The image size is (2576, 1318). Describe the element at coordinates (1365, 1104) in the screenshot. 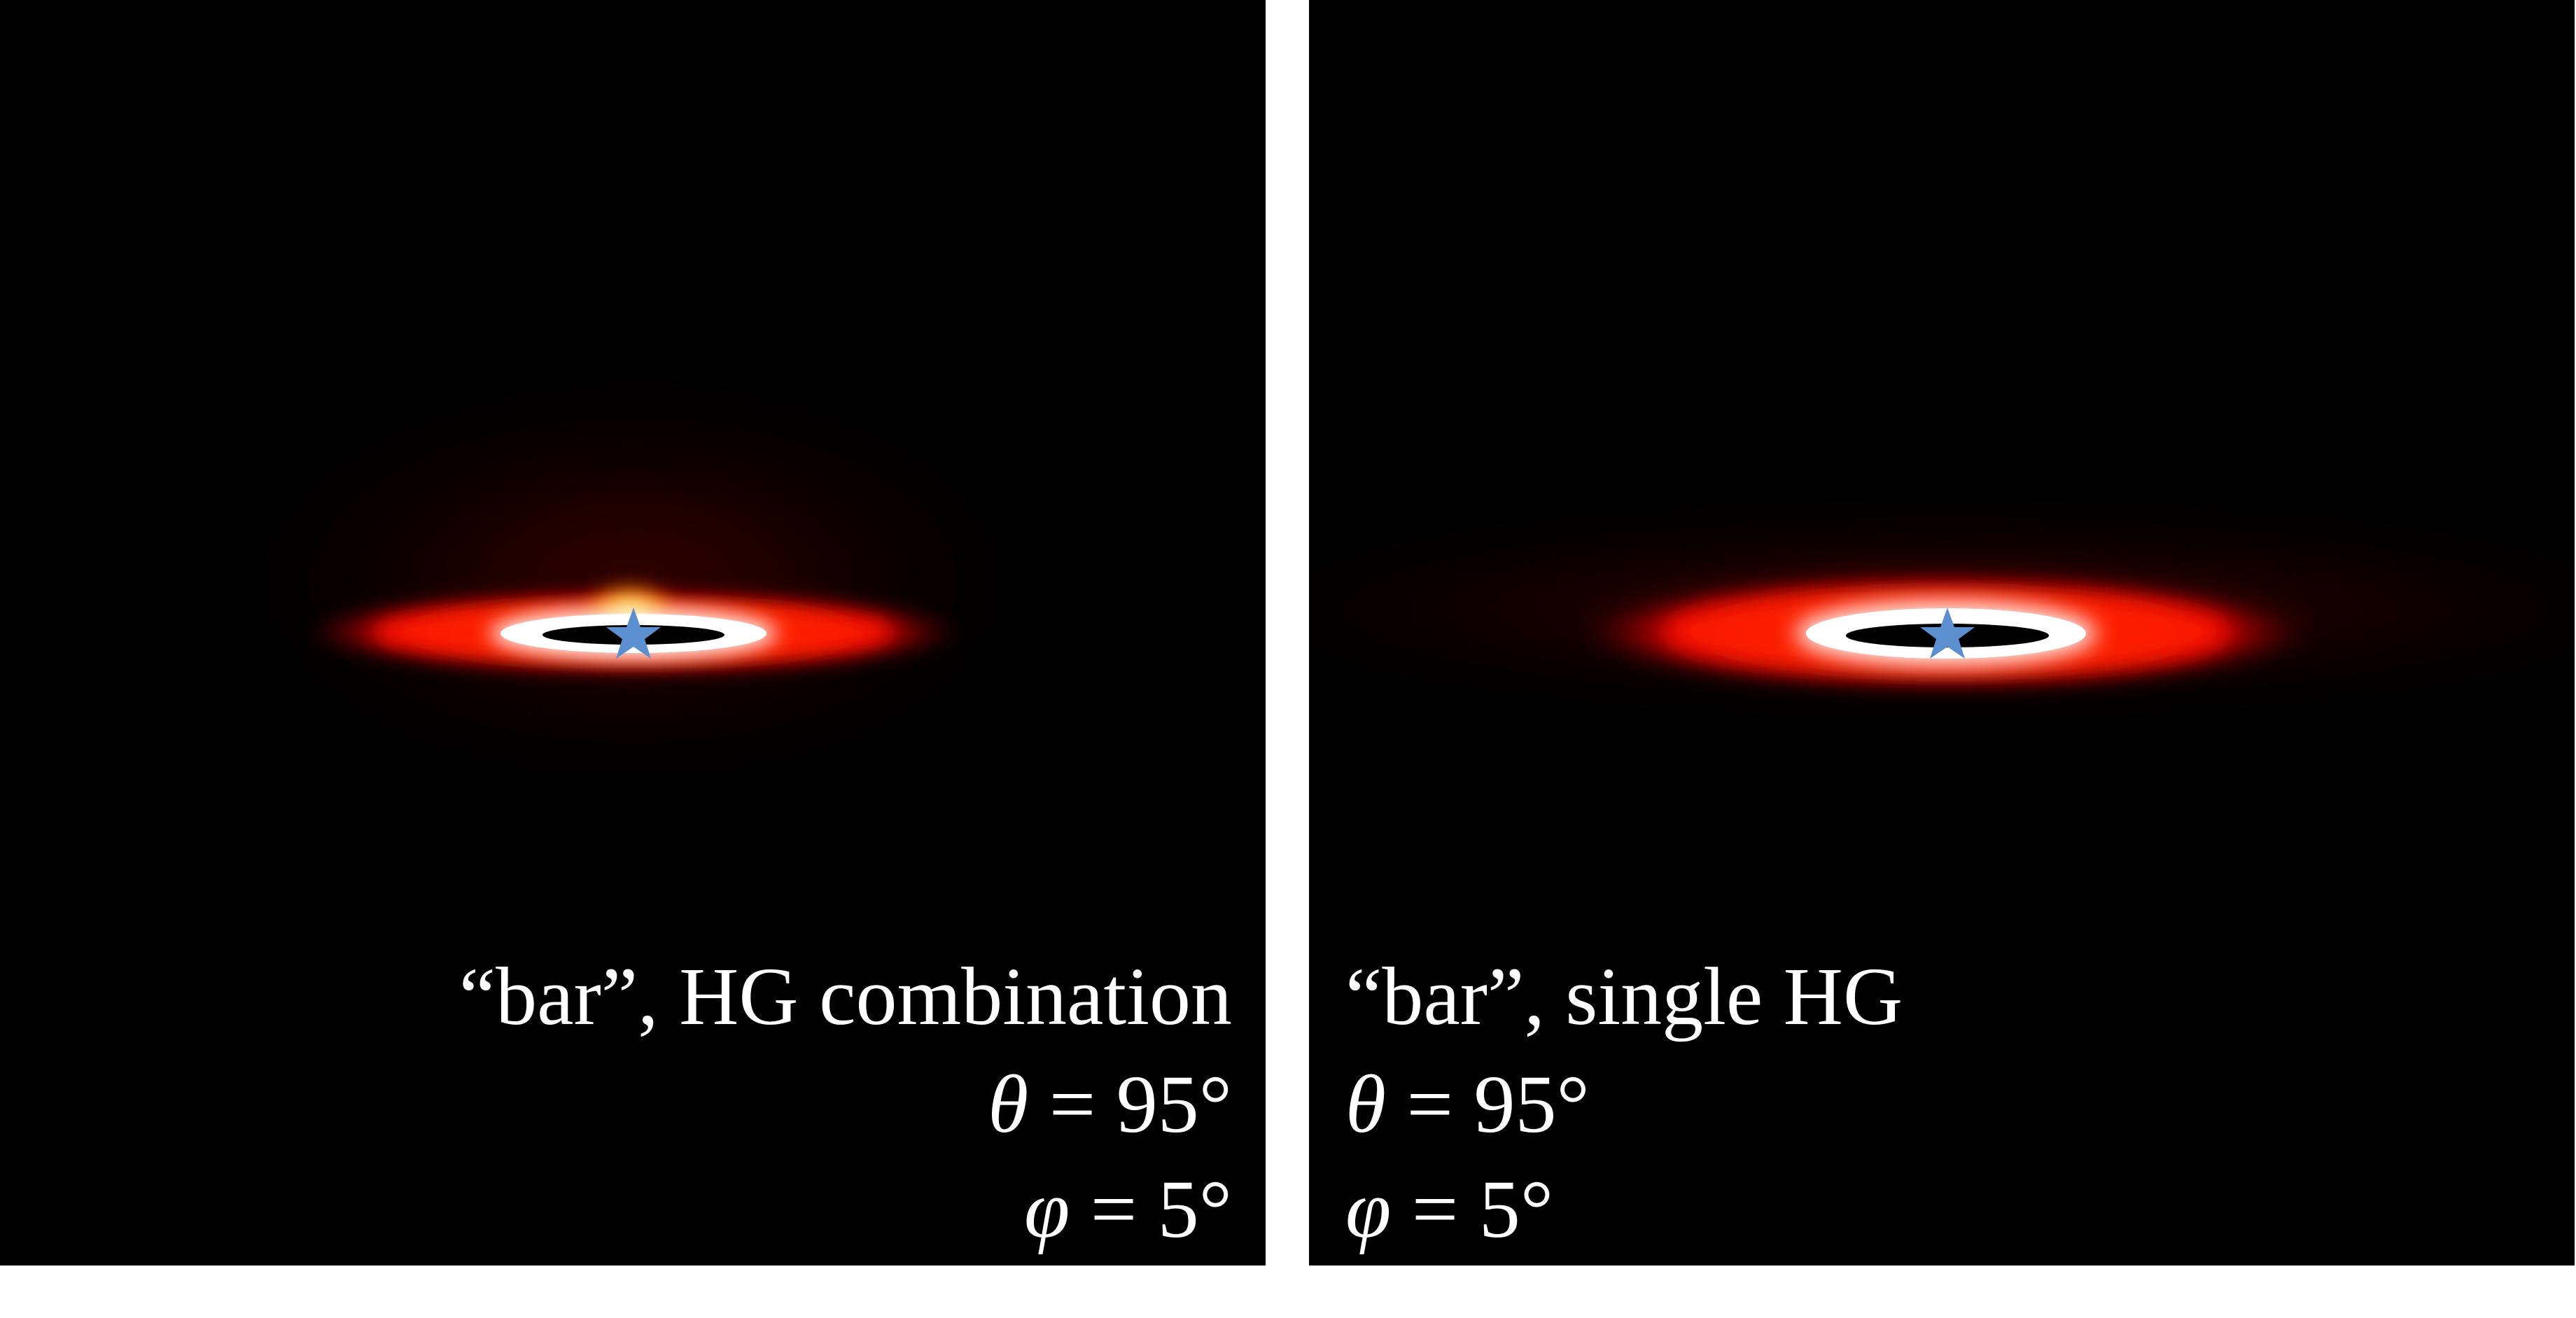

I see `right-theta-symbol: θ` at that location.